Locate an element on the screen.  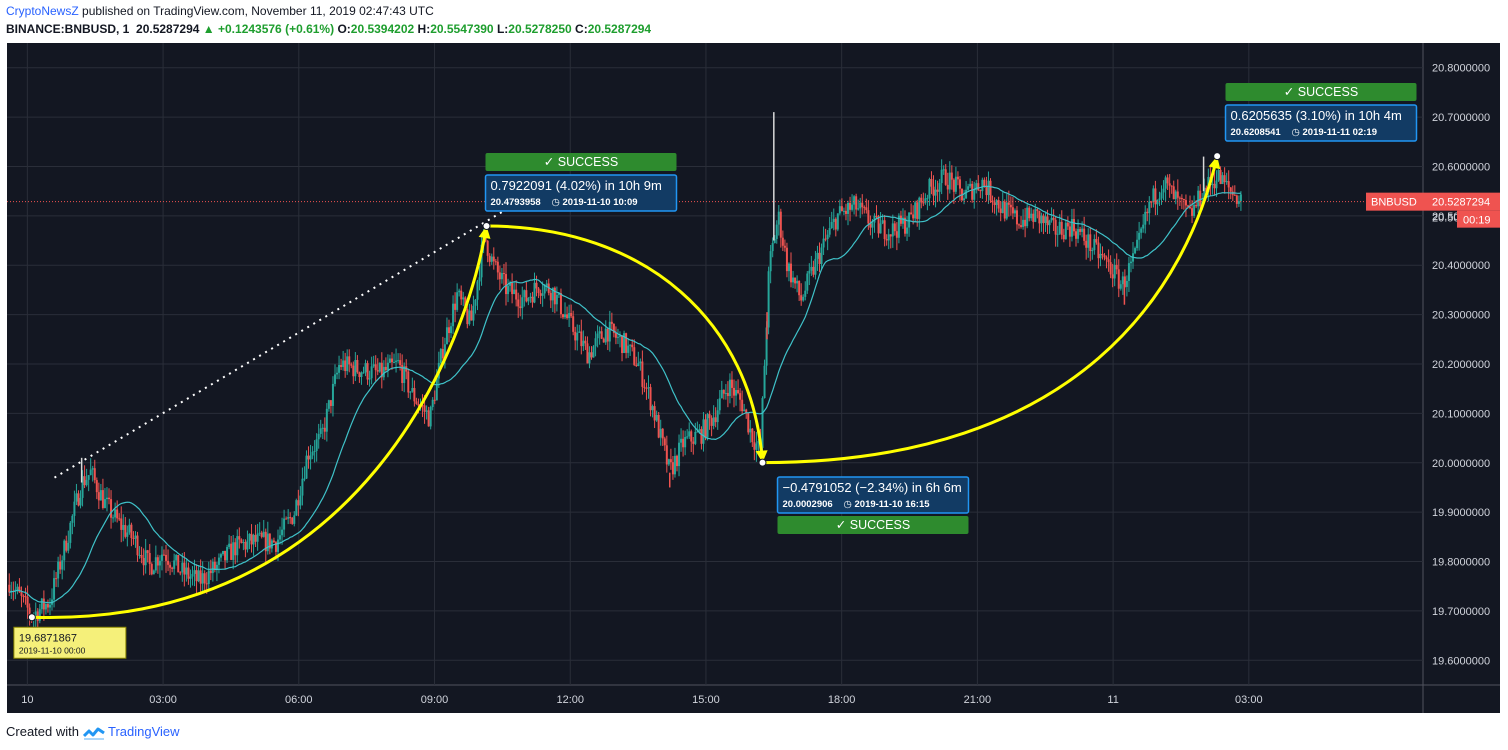
move-rise-2-text: 0.6205635 (3.10%) in 10h 4m is located at coordinates (1316, 115).